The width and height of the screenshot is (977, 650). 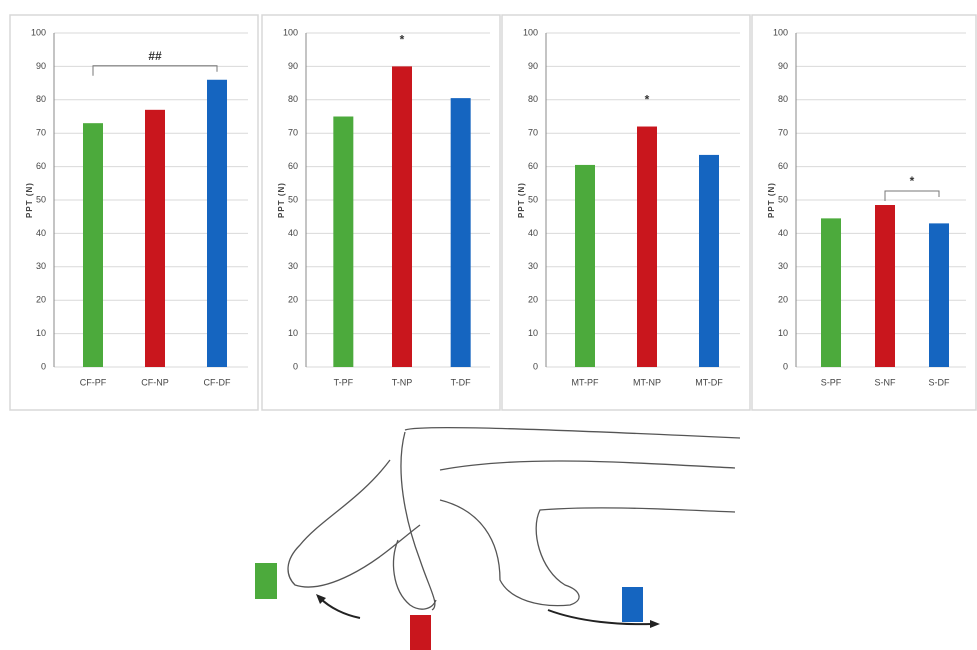 What do you see at coordinates (420, 632) in the screenshot?
I see `marker-np` at bounding box center [420, 632].